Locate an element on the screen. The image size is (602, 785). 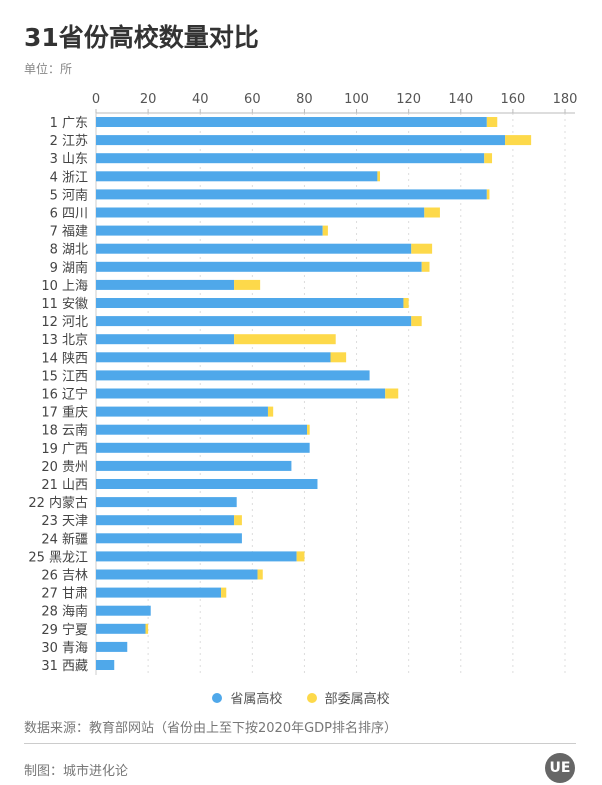
y-category-label: 10 上海 is located at coordinates (64, 286).